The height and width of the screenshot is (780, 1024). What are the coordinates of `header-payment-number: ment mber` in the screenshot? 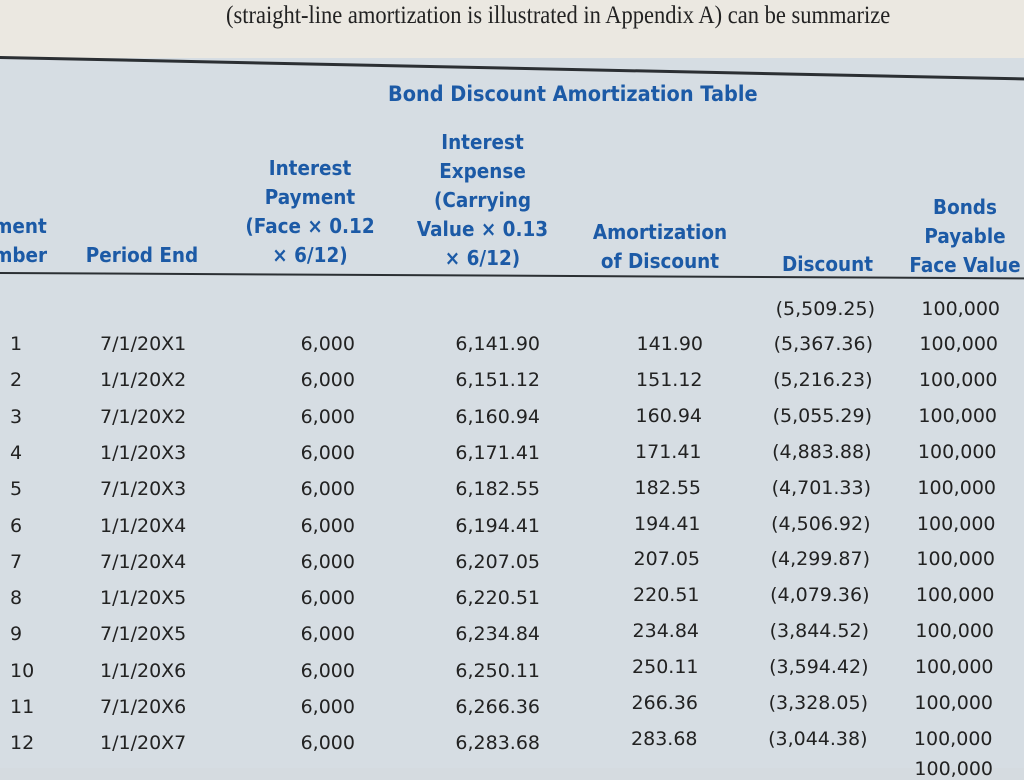 It's located at (24, 240).